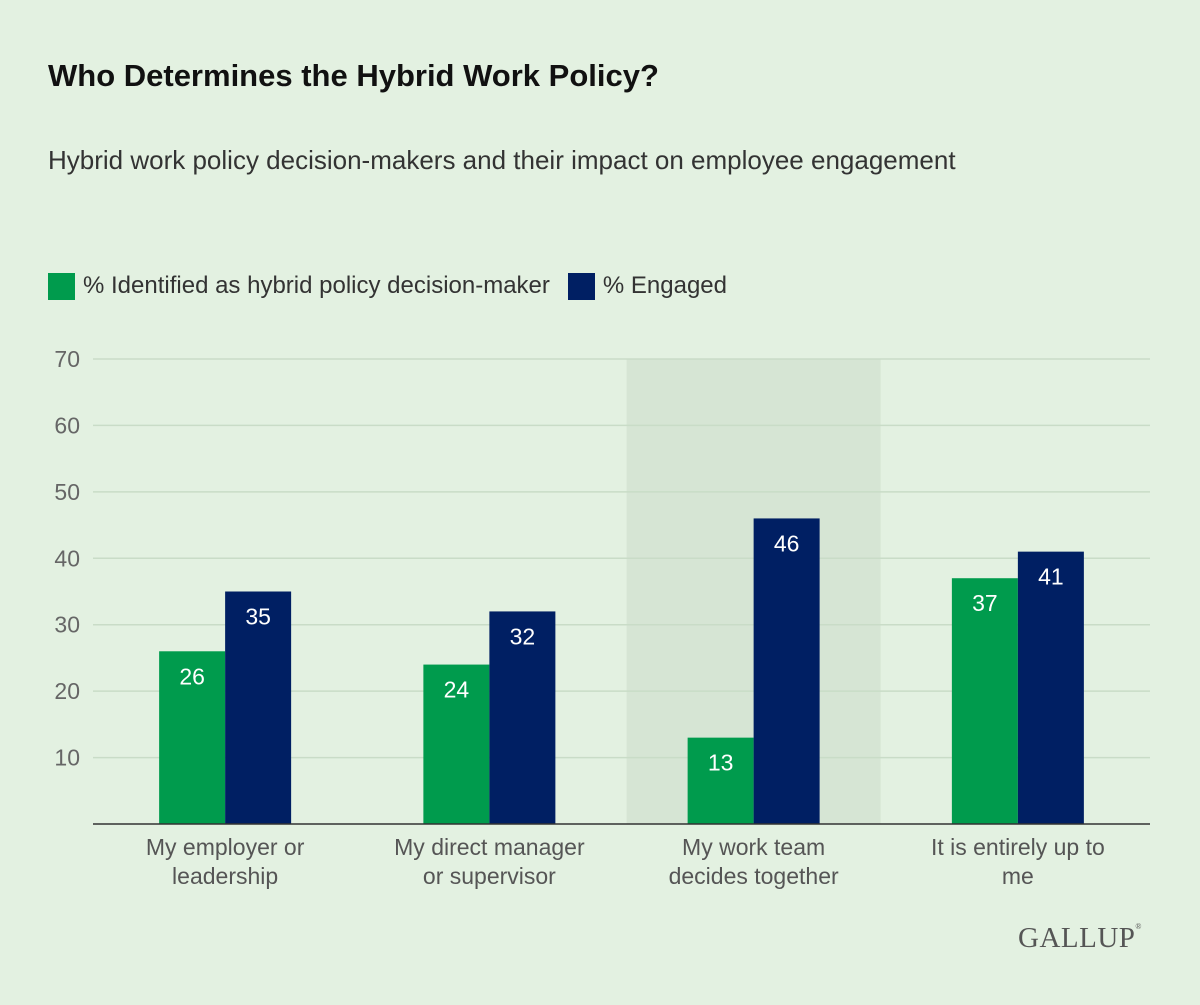  Describe the element at coordinates (753, 847) in the screenshot. I see `x-tick-label: My work team` at that location.